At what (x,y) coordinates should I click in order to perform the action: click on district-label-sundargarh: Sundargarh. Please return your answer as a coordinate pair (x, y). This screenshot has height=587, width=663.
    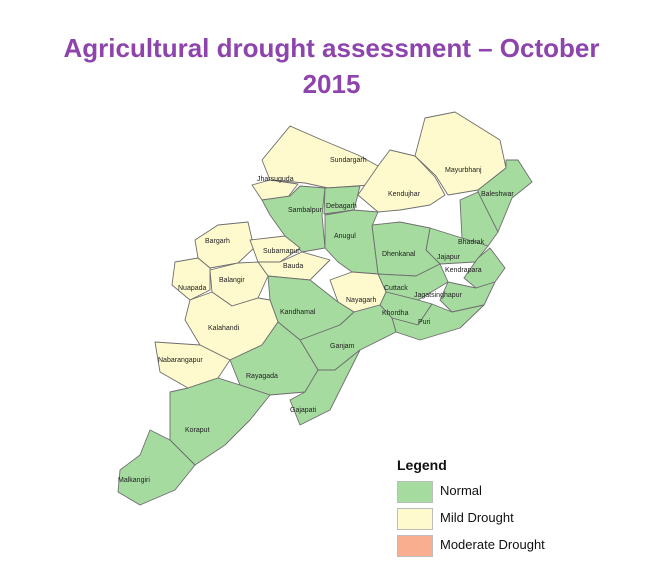
    Looking at the image, I should click on (348, 160).